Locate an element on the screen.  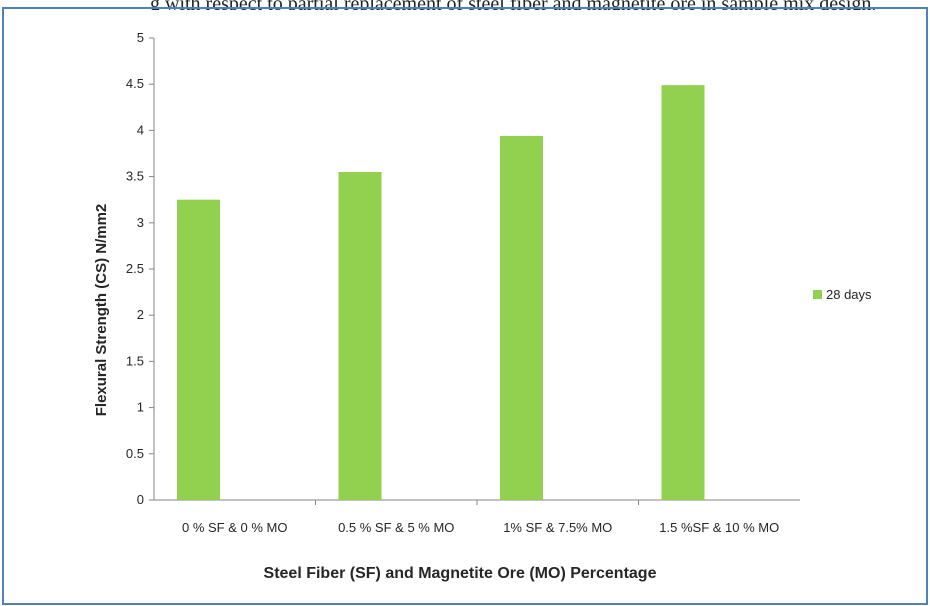
y-tick-label: 1 is located at coordinates (140, 407).